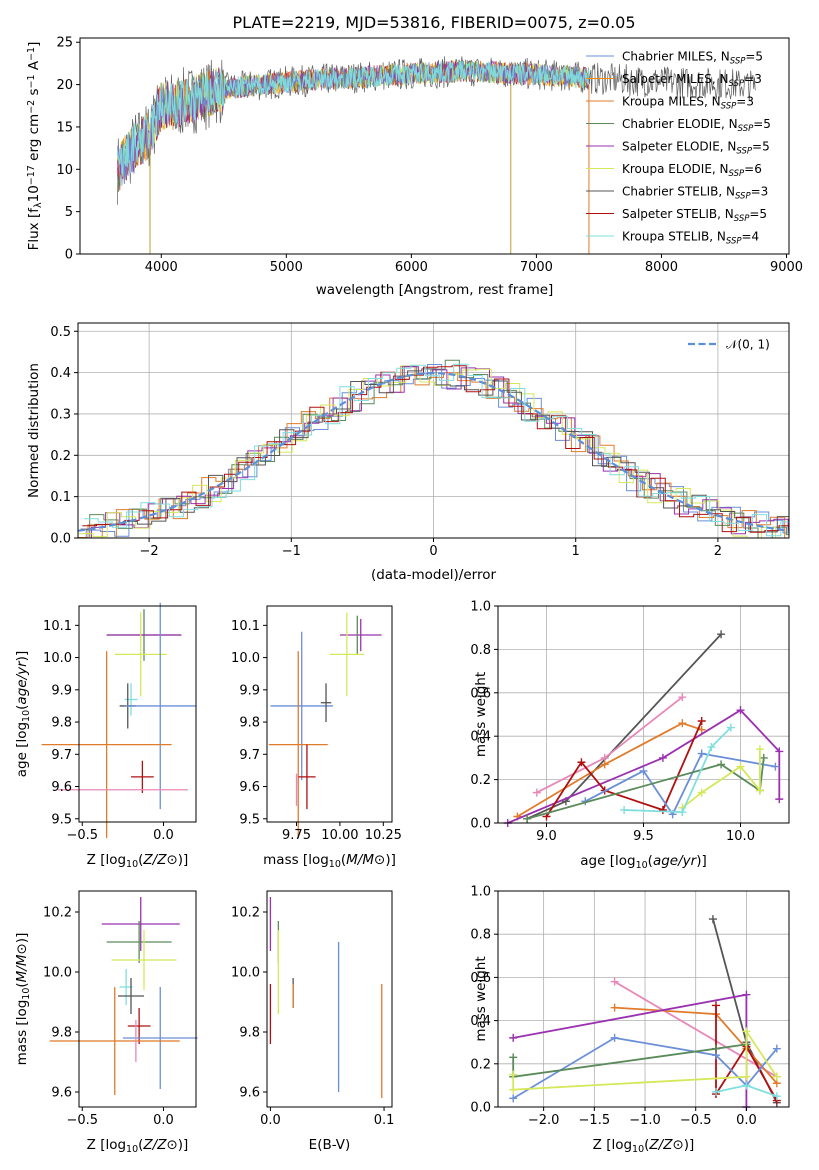  I want to click on y-tick-label: 9.8, so click(61, 1033).